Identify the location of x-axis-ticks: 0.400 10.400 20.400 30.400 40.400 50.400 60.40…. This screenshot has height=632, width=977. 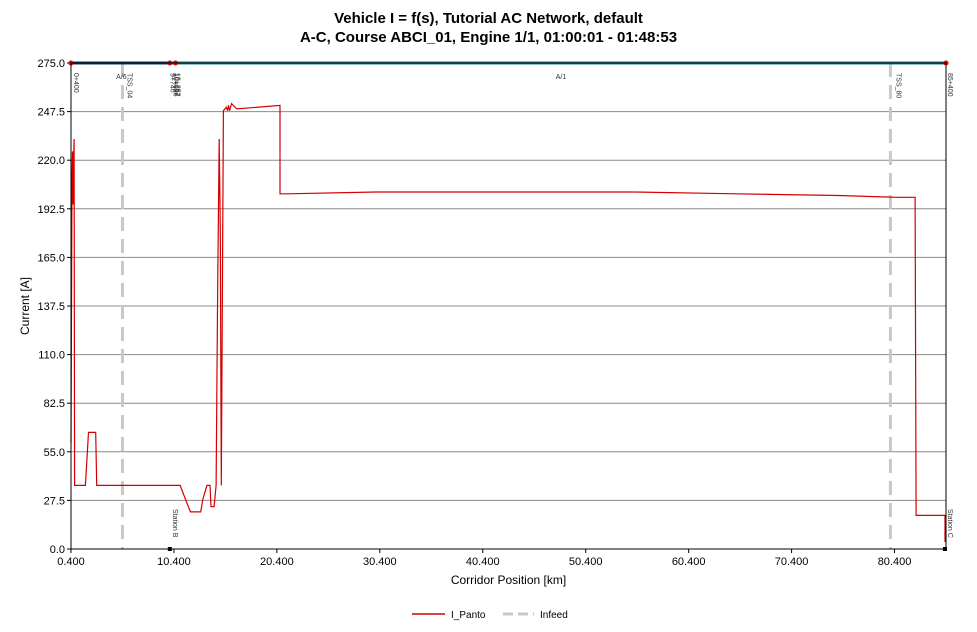
(484, 558).